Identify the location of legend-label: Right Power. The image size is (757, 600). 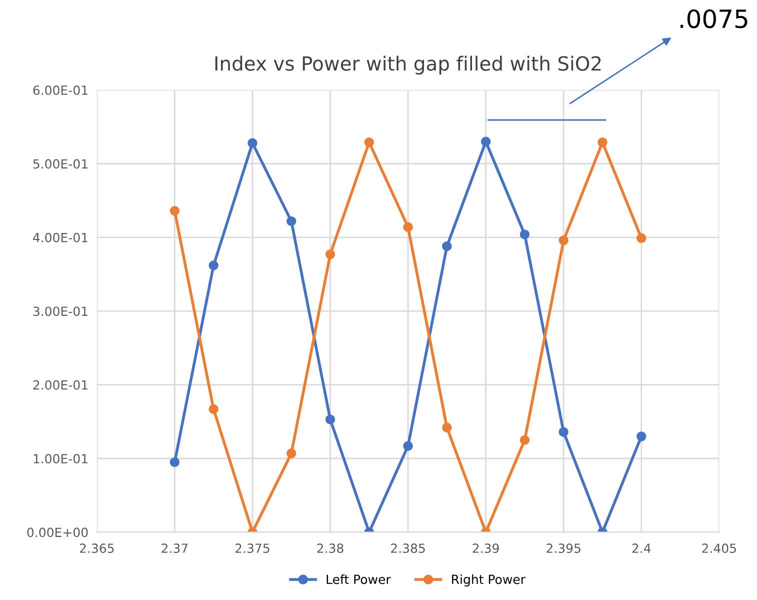
(489, 580).